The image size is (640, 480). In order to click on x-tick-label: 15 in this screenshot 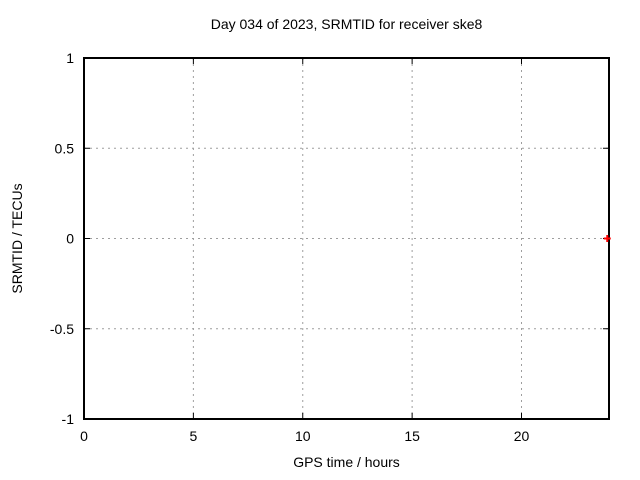, I will do `click(412, 436)`.